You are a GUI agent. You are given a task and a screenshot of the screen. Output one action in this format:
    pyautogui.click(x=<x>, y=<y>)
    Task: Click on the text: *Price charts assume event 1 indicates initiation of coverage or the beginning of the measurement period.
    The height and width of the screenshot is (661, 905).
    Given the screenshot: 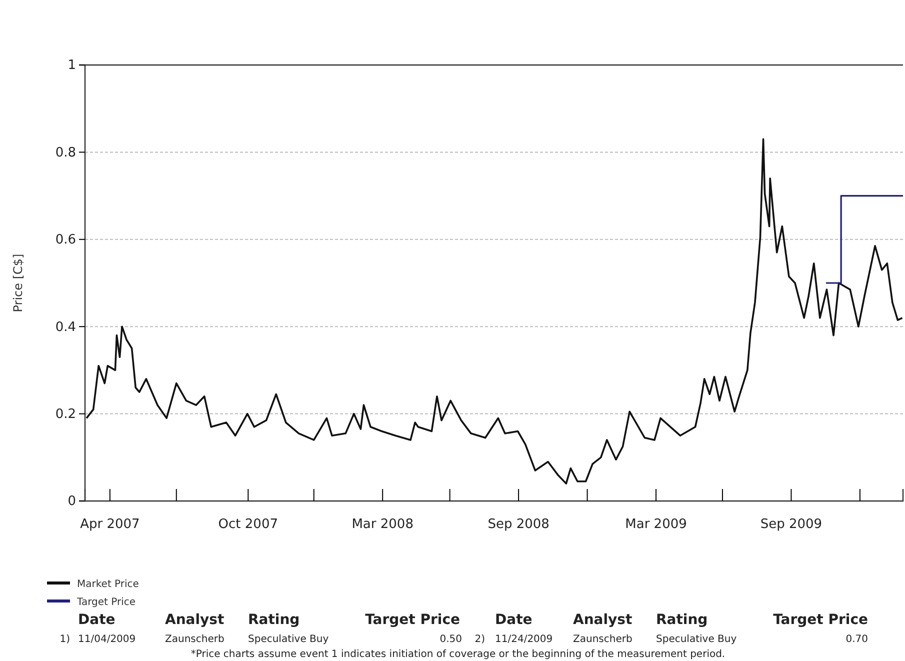 What is the action you would take?
    pyautogui.click(x=458, y=654)
    